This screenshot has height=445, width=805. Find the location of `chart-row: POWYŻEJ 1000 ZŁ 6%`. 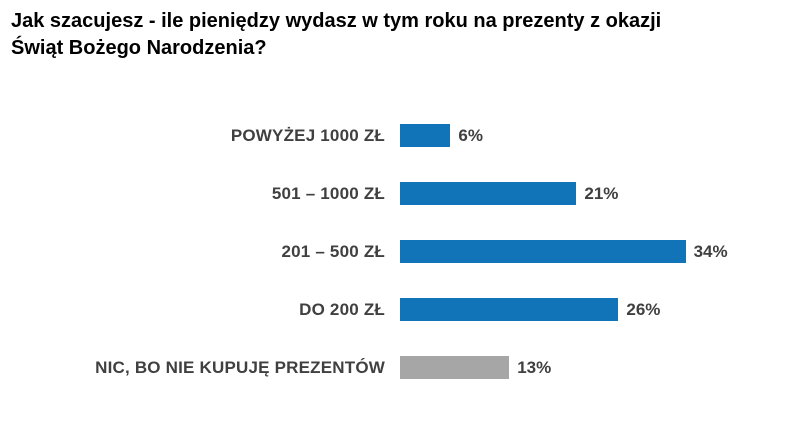

chart-row: POWYŻEJ 1000 ZŁ 6% is located at coordinates (364, 135).